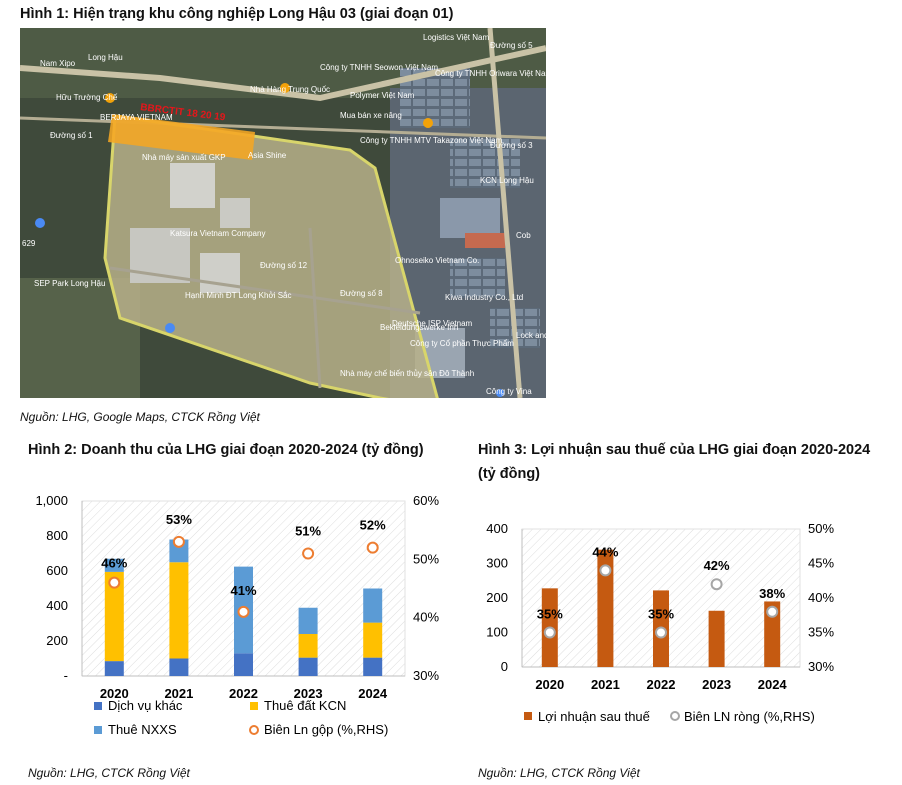  What do you see at coordinates (51, 500) in the screenshot?
I see `y-tick-label: 1,000` at bounding box center [51, 500].